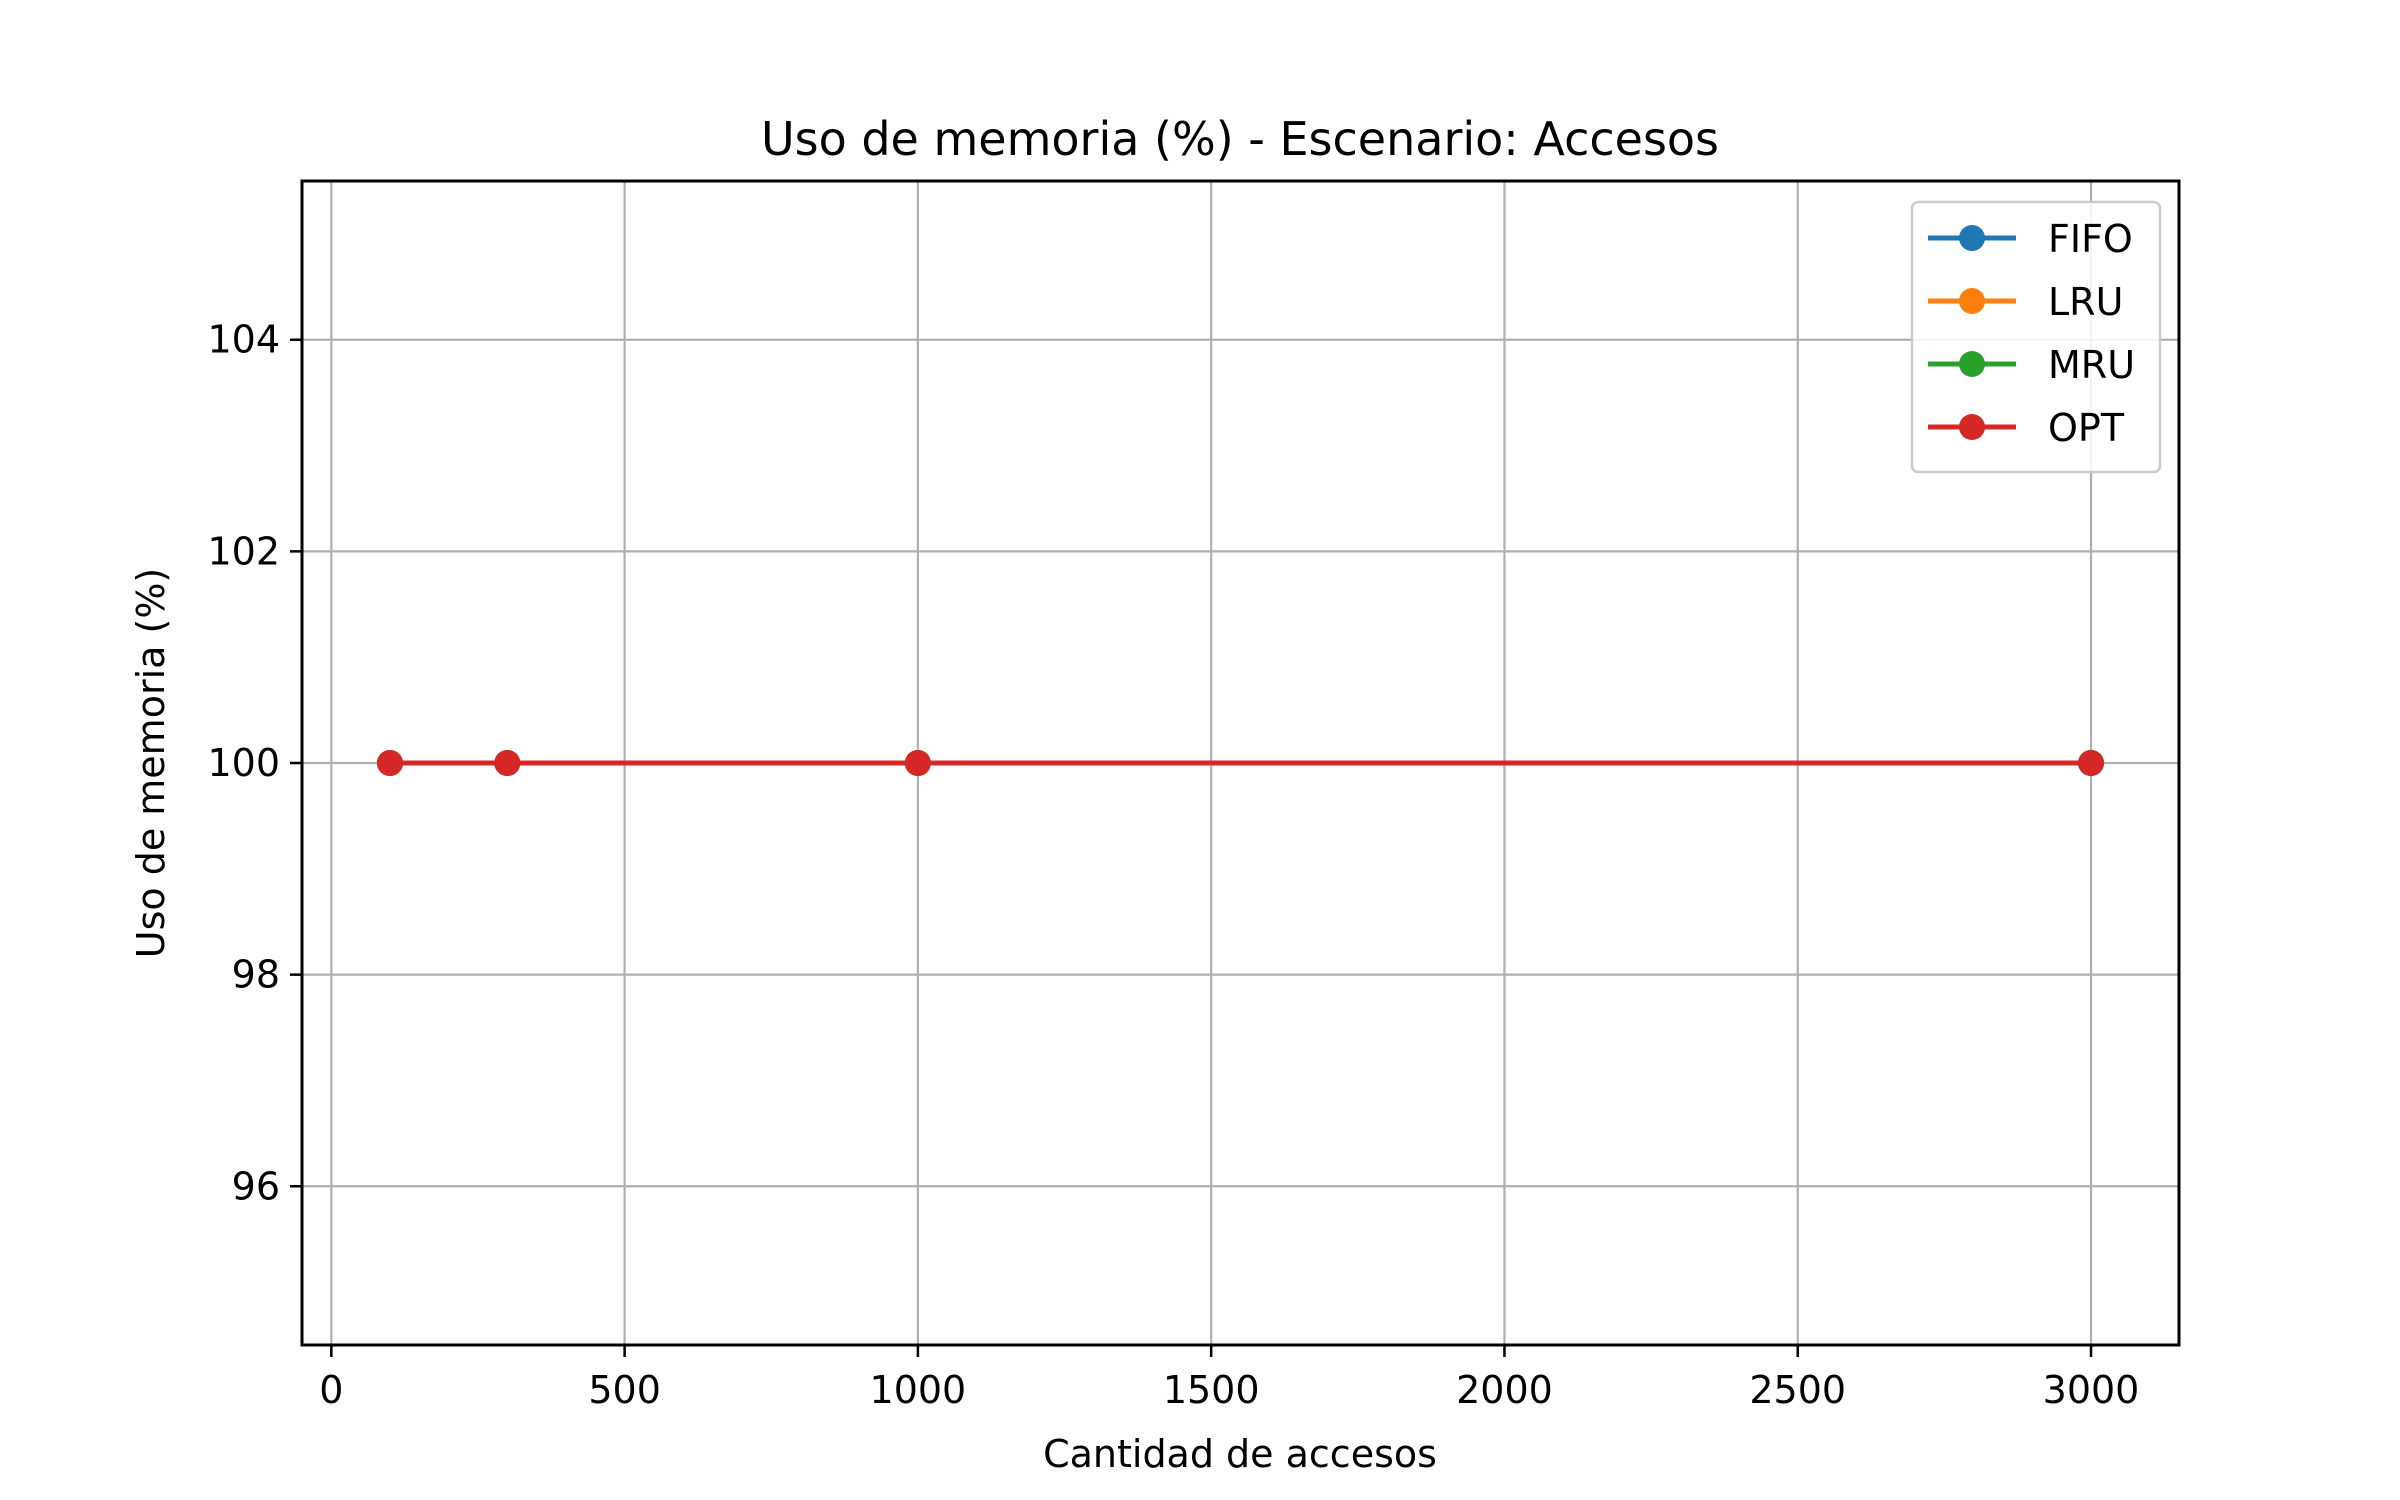  I want to click on legend-label: MRU, so click(2091, 365).